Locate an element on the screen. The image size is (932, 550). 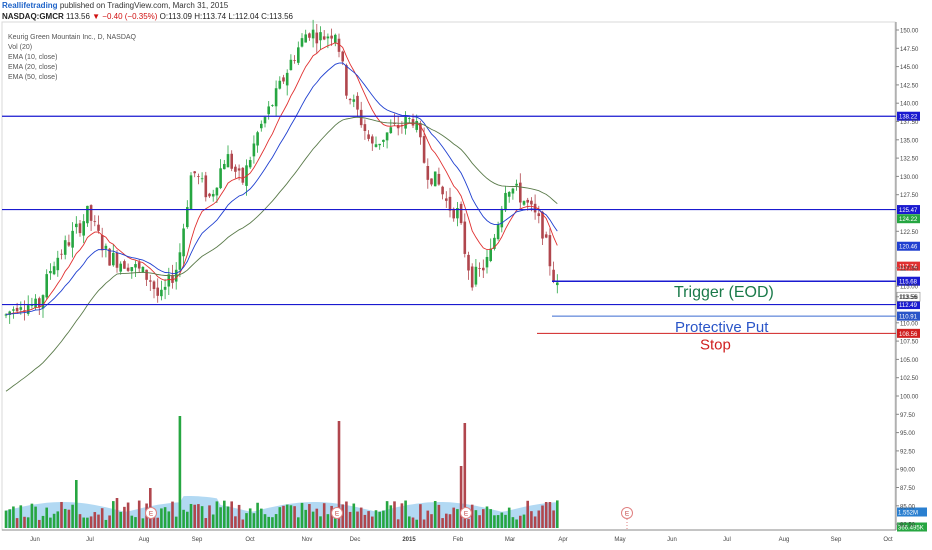
legend-item: Vol (20) is located at coordinates (20, 47).